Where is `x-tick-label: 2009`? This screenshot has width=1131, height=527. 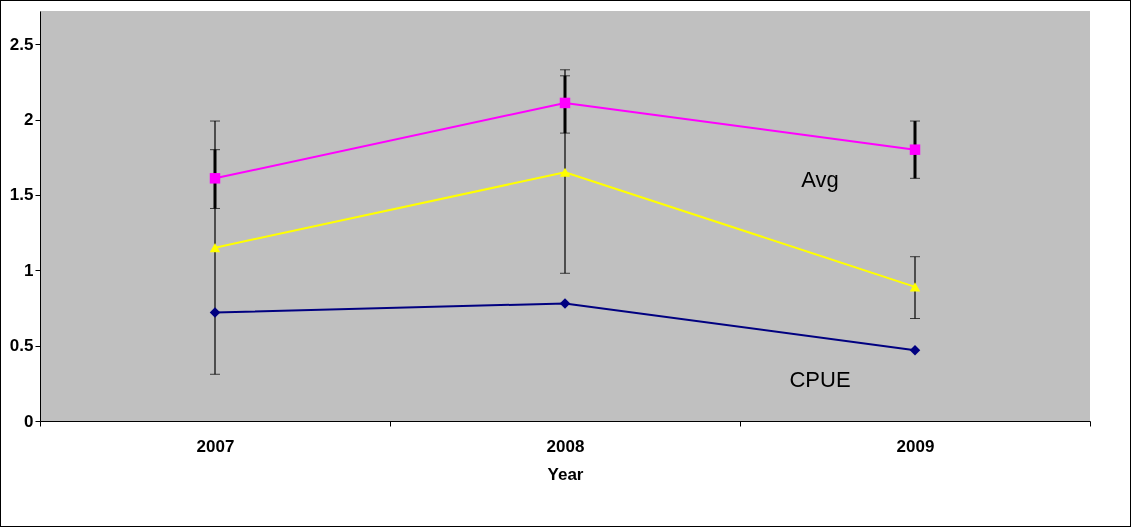
x-tick-label: 2009 is located at coordinates (915, 446).